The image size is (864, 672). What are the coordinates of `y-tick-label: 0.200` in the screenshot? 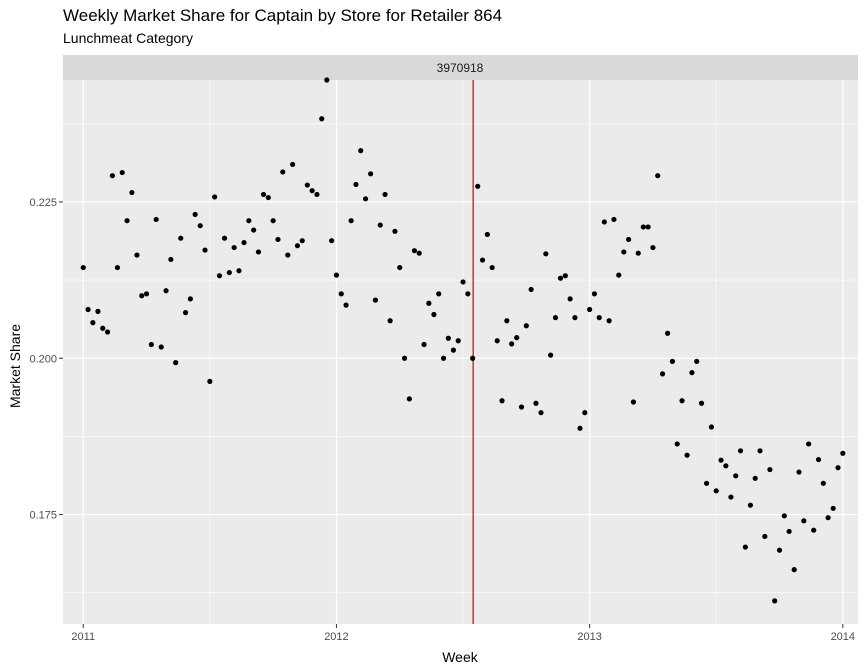 It's located at (43, 359).